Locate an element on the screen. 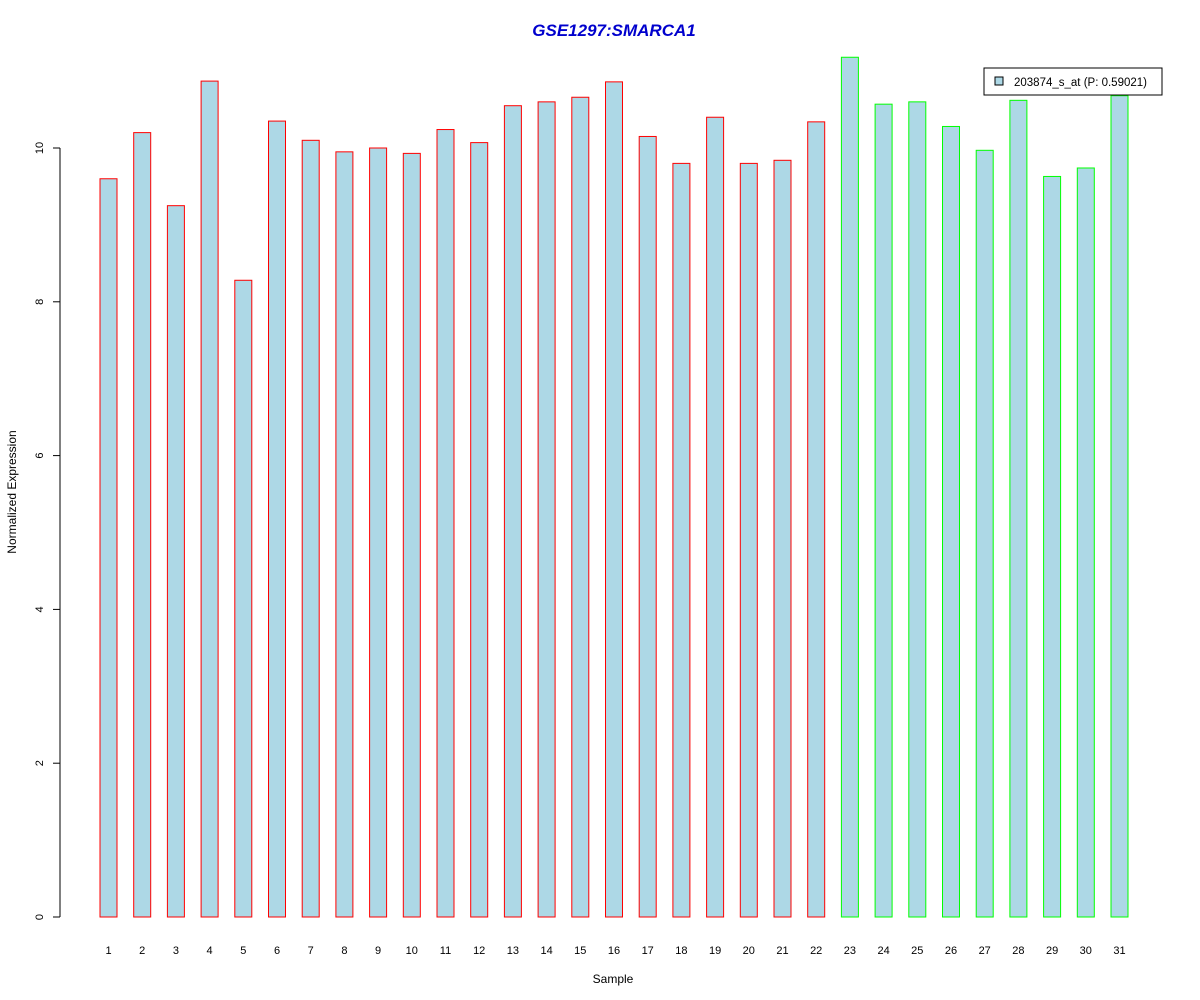 The image size is (1200, 1000). x-tick-label: 31 is located at coordinates (1119, 951).